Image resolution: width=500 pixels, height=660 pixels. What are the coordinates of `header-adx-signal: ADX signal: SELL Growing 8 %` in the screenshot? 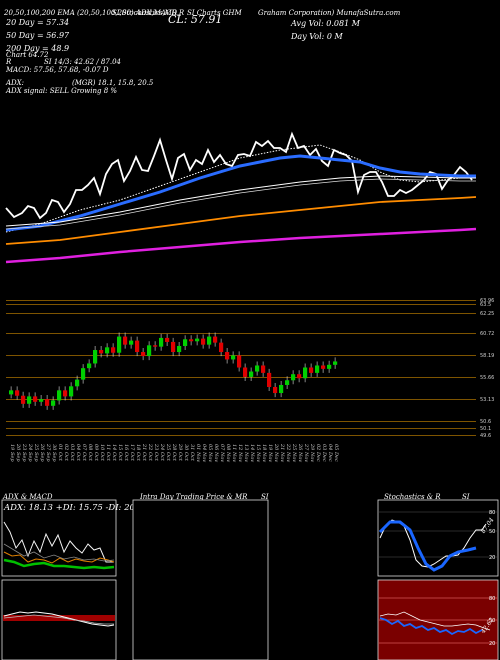 It's located at (62, 91).